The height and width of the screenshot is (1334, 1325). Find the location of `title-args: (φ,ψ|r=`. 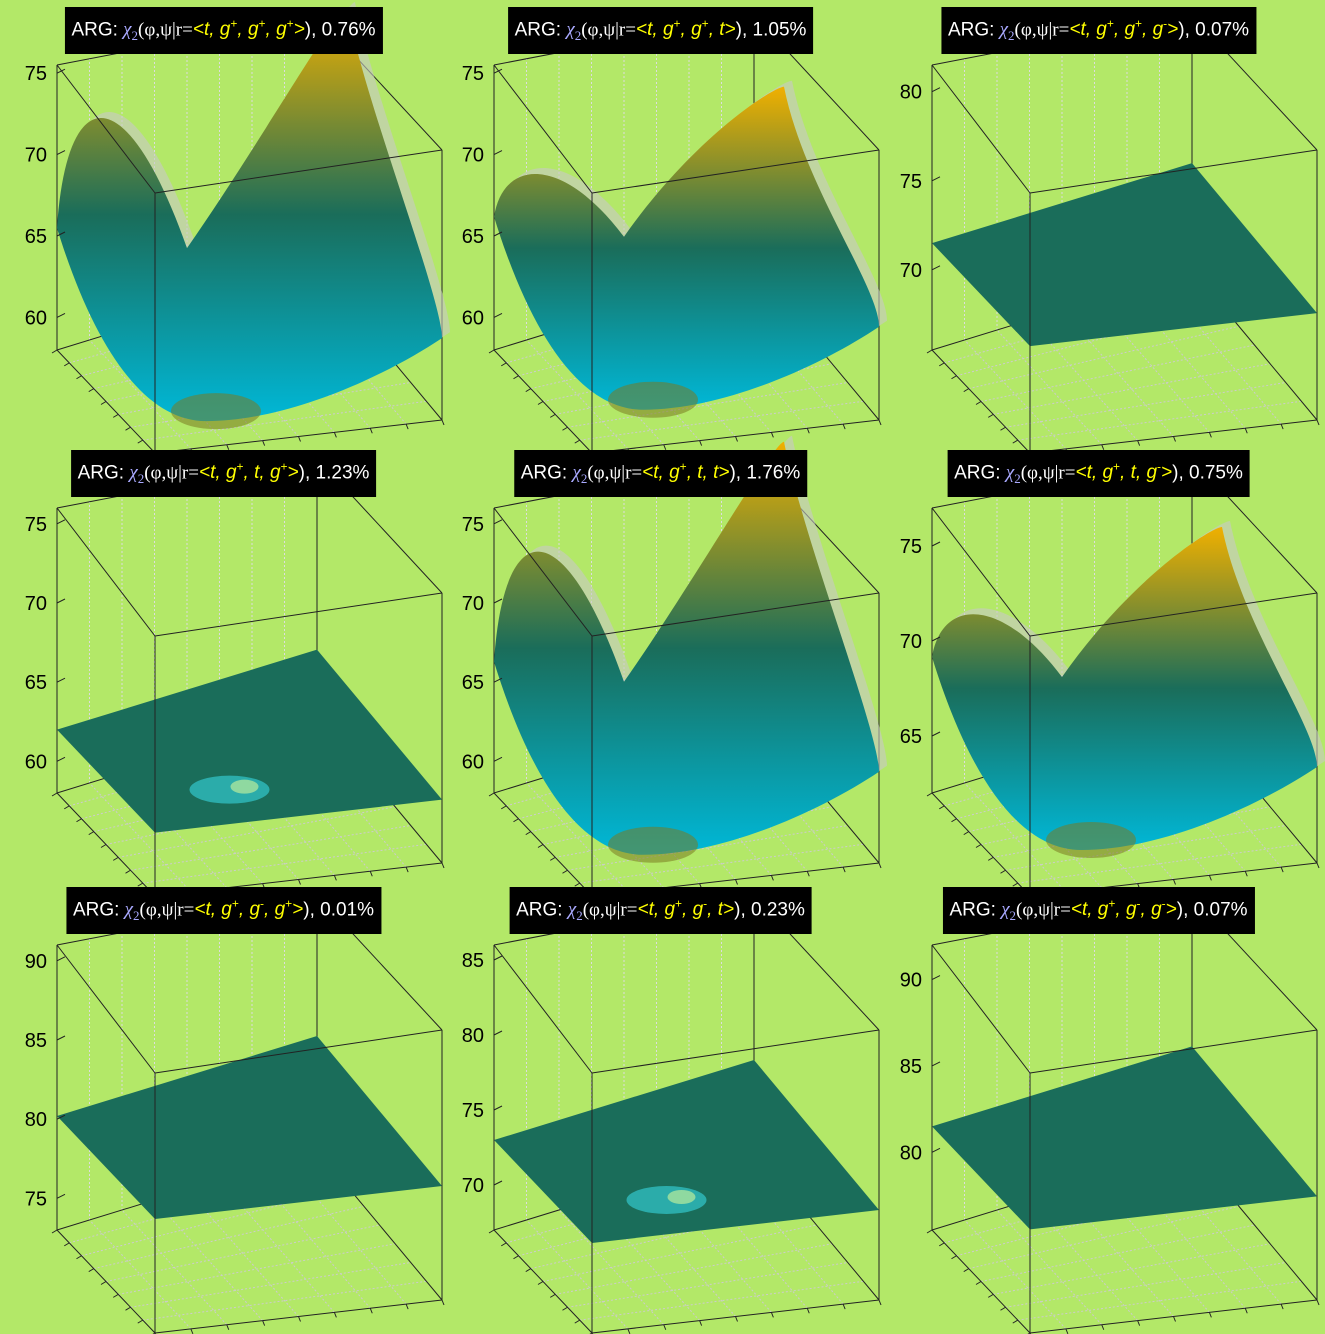

title-args: (φ,ψ|r= is located at coordinates (610, 910).